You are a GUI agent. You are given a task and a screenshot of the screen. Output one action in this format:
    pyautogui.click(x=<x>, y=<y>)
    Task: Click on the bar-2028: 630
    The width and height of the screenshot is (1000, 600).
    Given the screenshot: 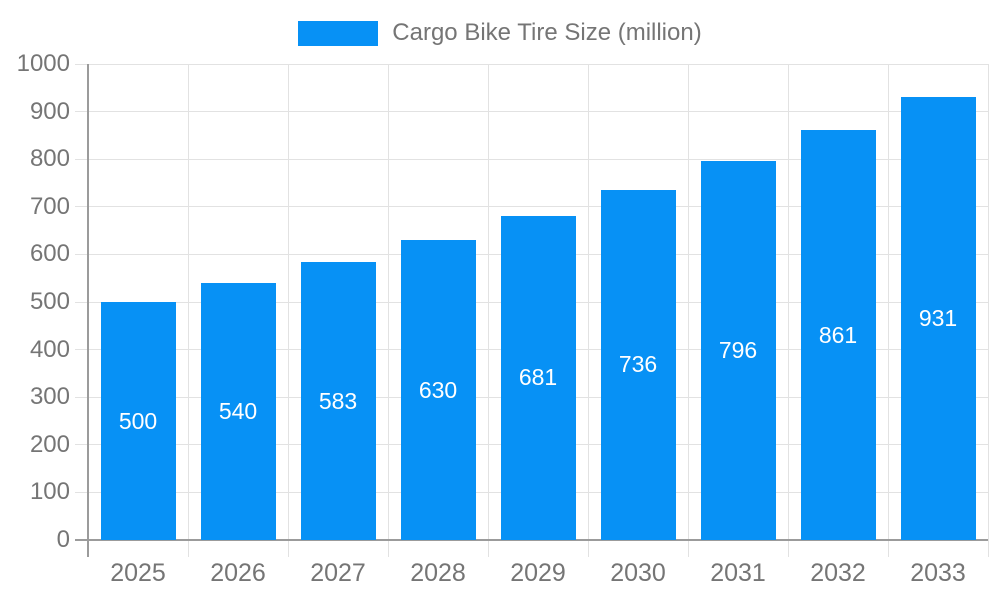 What is the action you would take?
    pyautogui.click(x=438, y=390)
    